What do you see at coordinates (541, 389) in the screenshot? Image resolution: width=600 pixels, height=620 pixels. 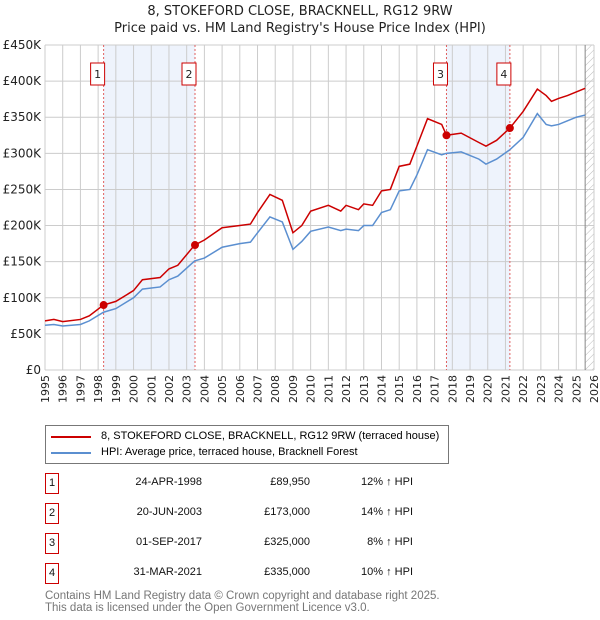 I see `x-tick-label: 2023` at bounding box center [541, 389].